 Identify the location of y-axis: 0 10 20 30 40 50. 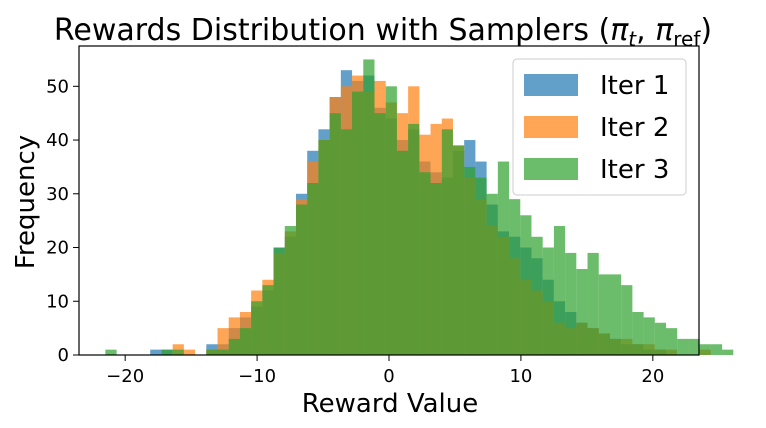
(62, 221).